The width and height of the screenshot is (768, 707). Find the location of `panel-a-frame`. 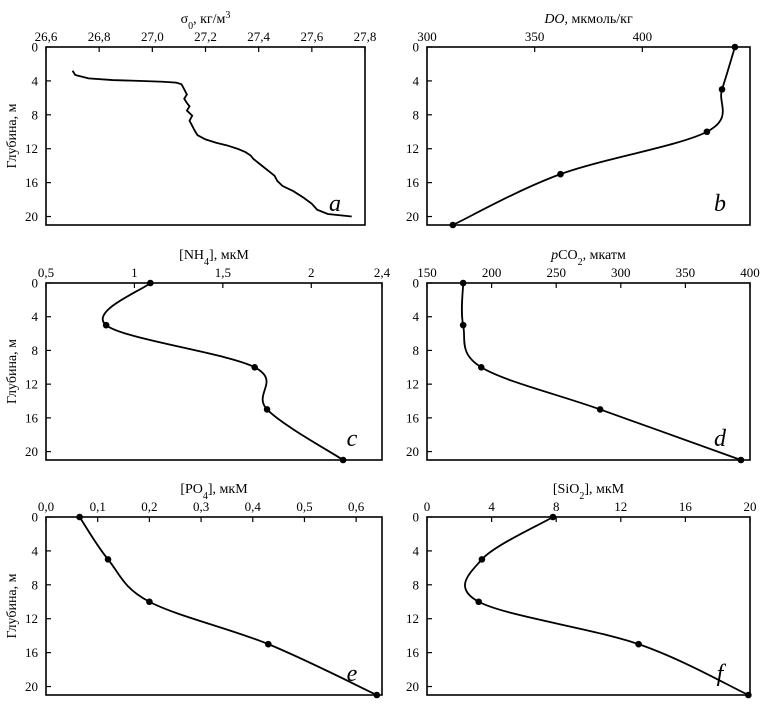

panel-a-frame is located at coordinates (205, 136).